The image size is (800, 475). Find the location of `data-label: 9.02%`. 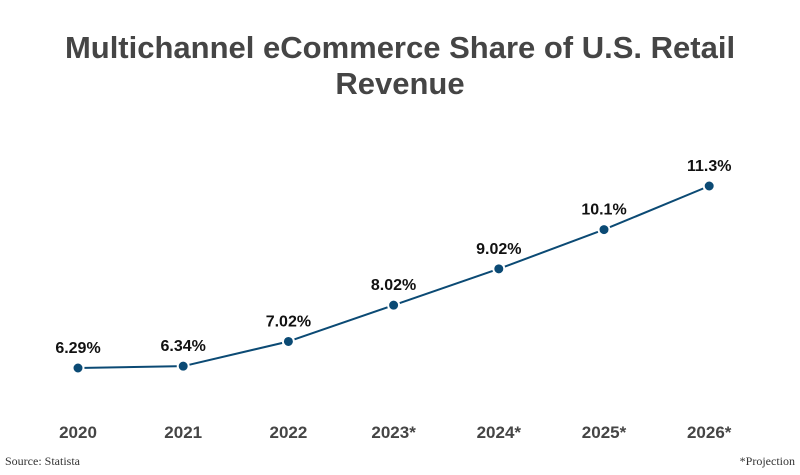

data-label: 9.02% is located at coordinates (498, 249).